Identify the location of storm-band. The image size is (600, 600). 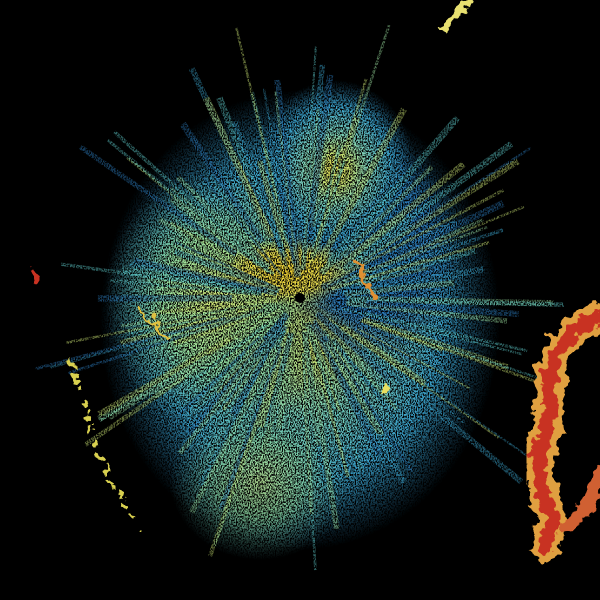
(562, 431).